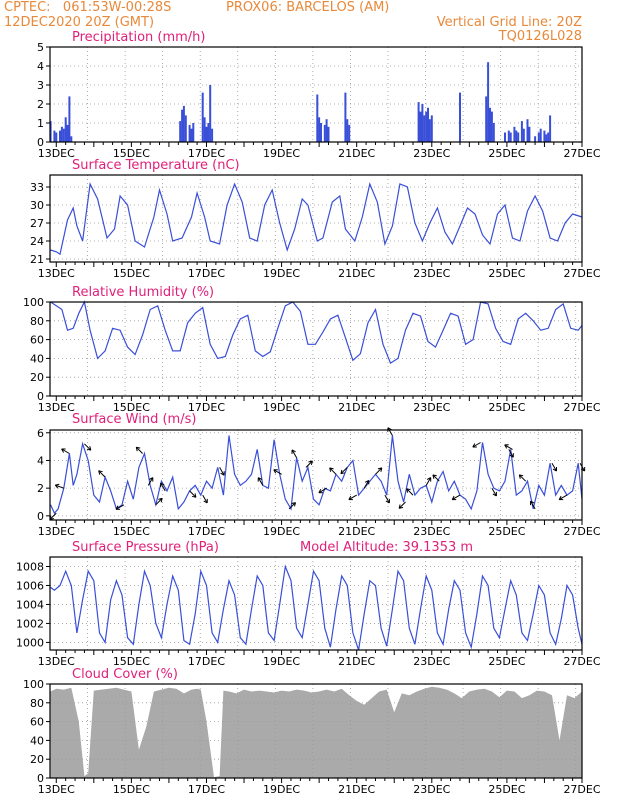 Image resolution: width=618 pixels, height=800 pixels. Describe the element at coordinates (40, 66) in the screenshot. I see `precipitation-ytick-label: 4` at that location.